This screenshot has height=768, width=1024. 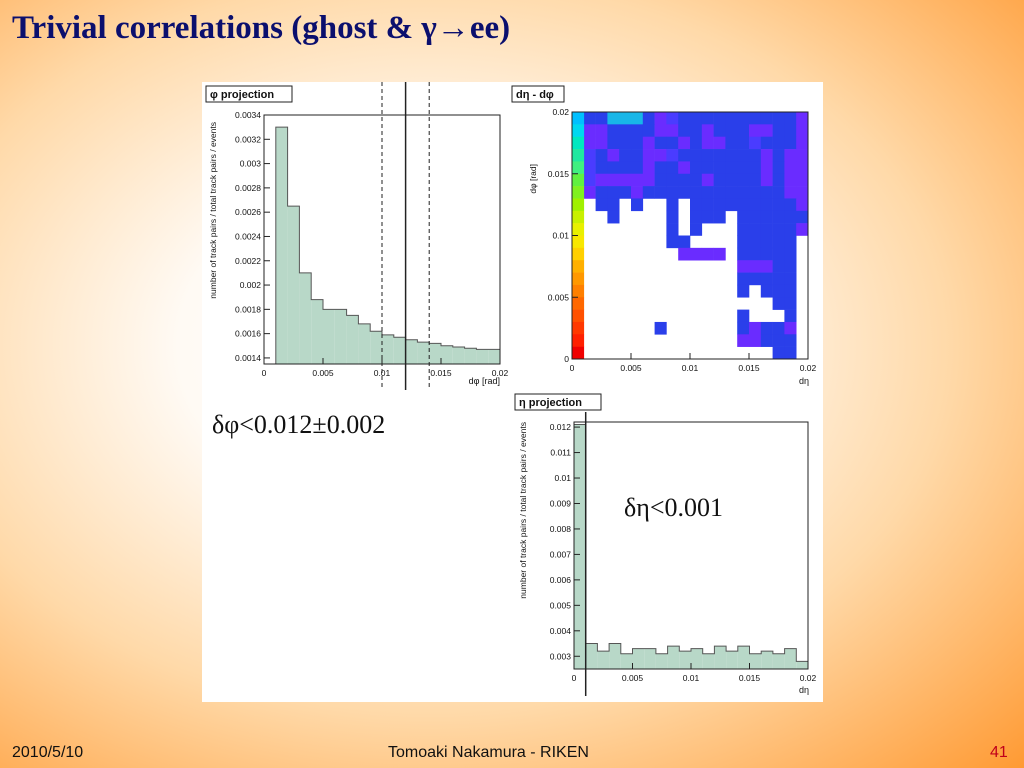 What do you see at coordinates (560, 453) in the screenshot?
I see `y-tick-label: 0.011` at bounding box center [560, 453].